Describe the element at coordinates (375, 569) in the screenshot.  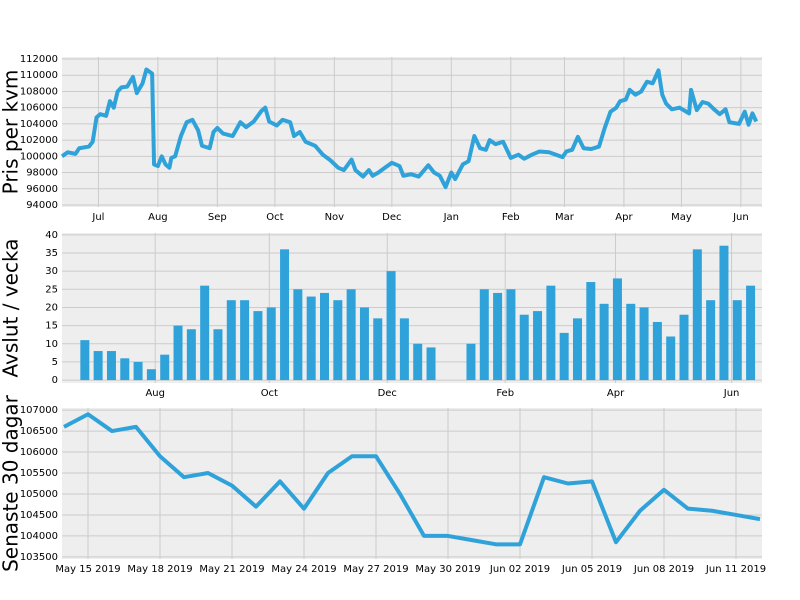
I see `x-tick-label: May 27 2019` at that location.